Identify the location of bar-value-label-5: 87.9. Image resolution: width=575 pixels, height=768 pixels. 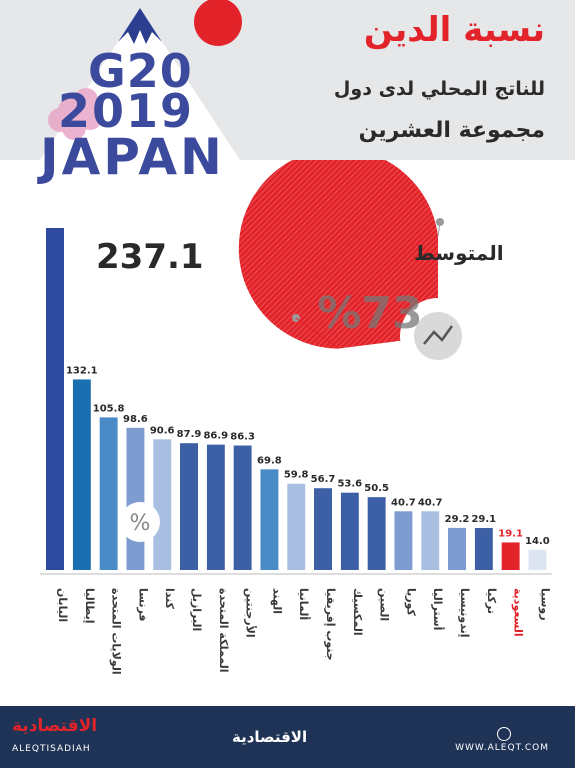
(189, 434).